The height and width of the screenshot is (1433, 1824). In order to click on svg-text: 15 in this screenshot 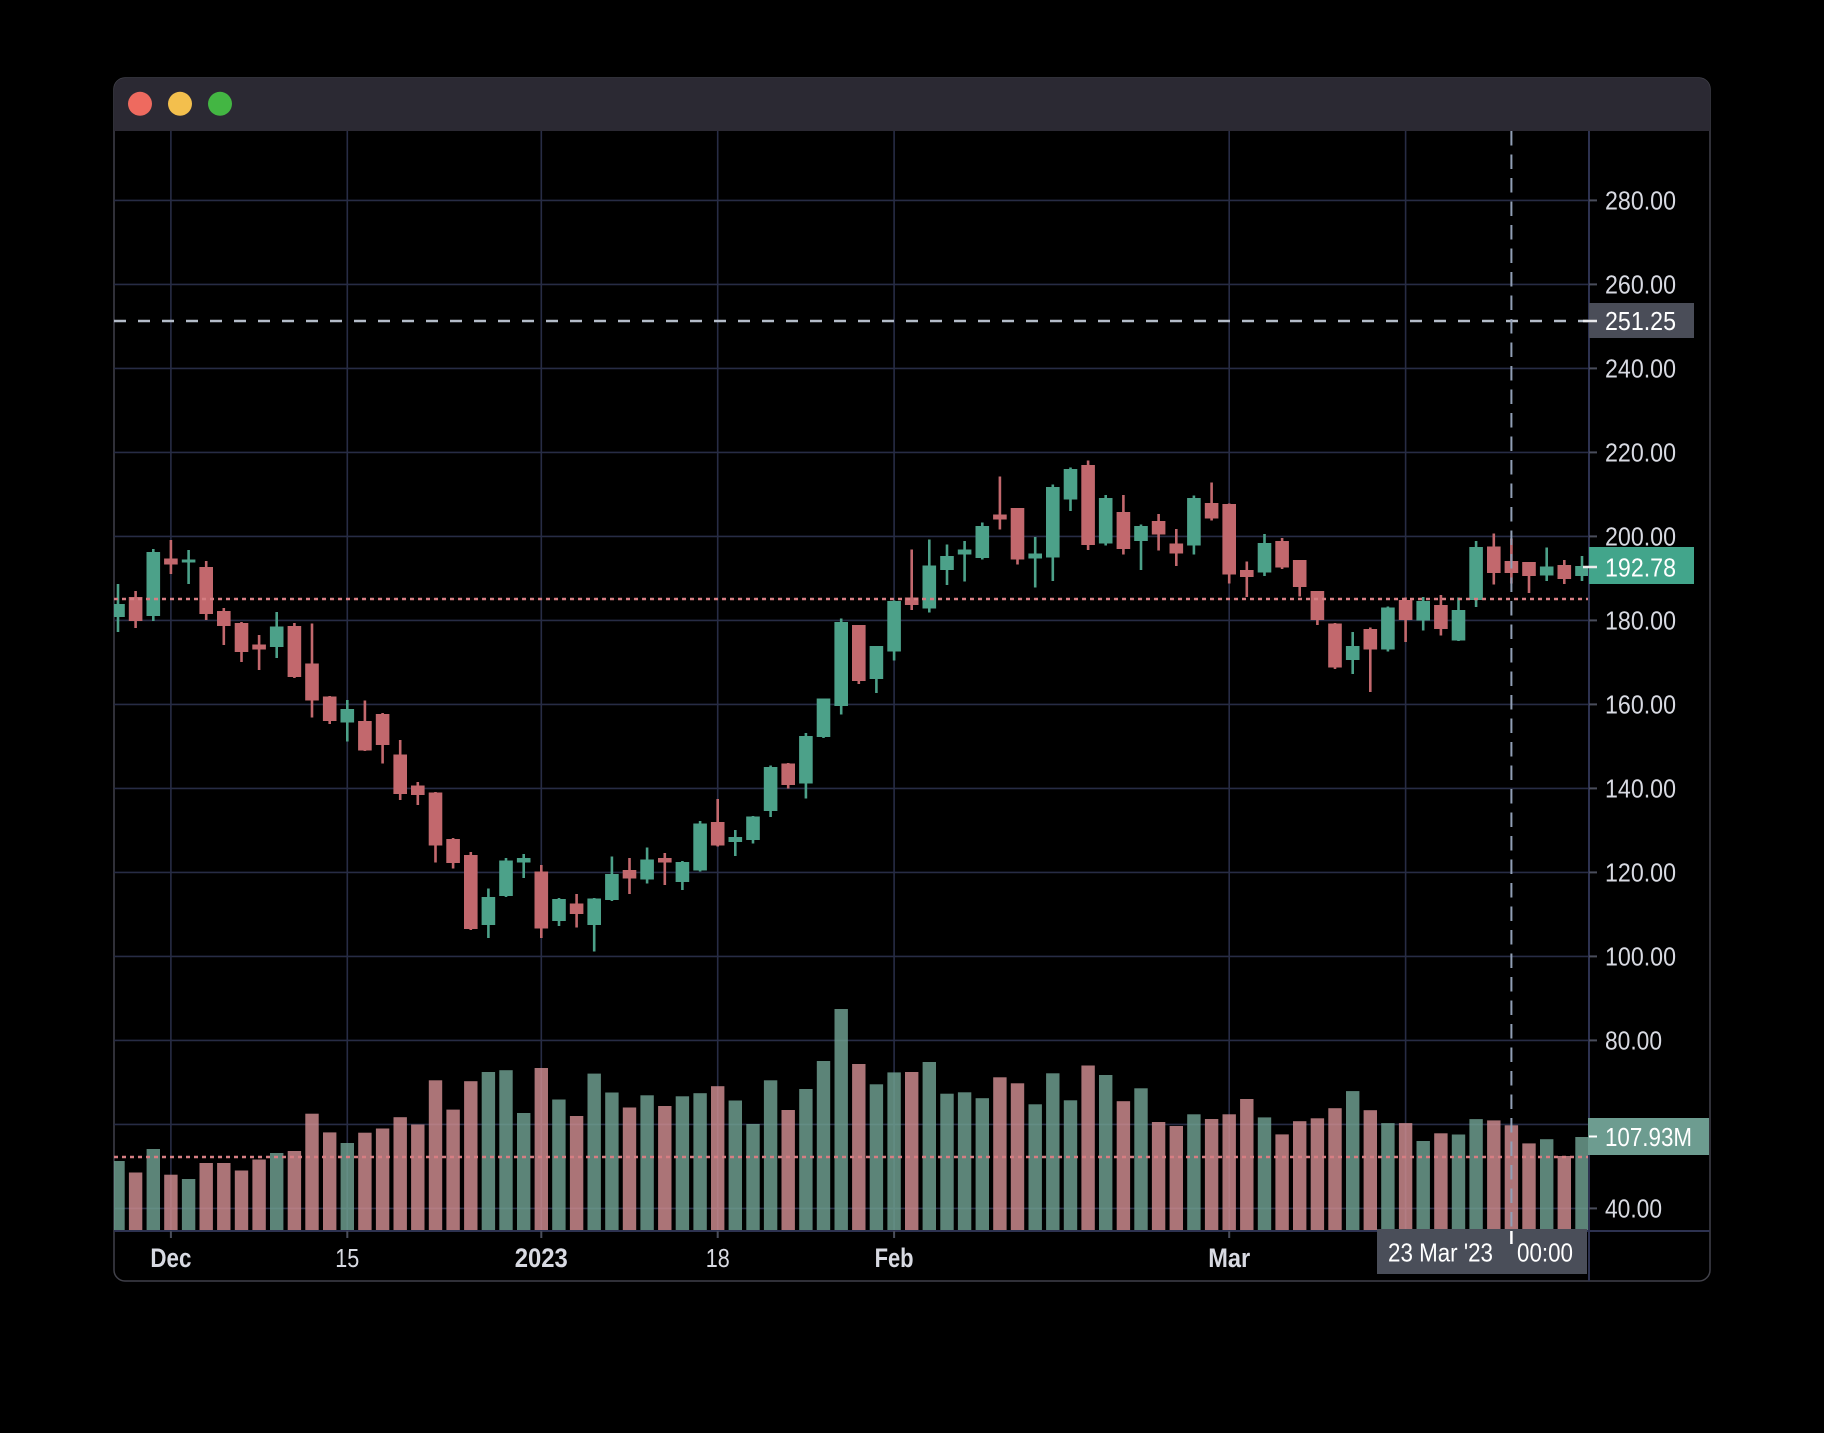, I will do `click(347, 1258)`.